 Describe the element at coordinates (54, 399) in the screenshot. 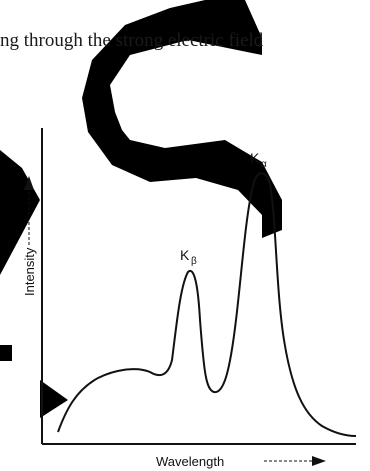

I see `watermark-bottom-triangle` at that location.